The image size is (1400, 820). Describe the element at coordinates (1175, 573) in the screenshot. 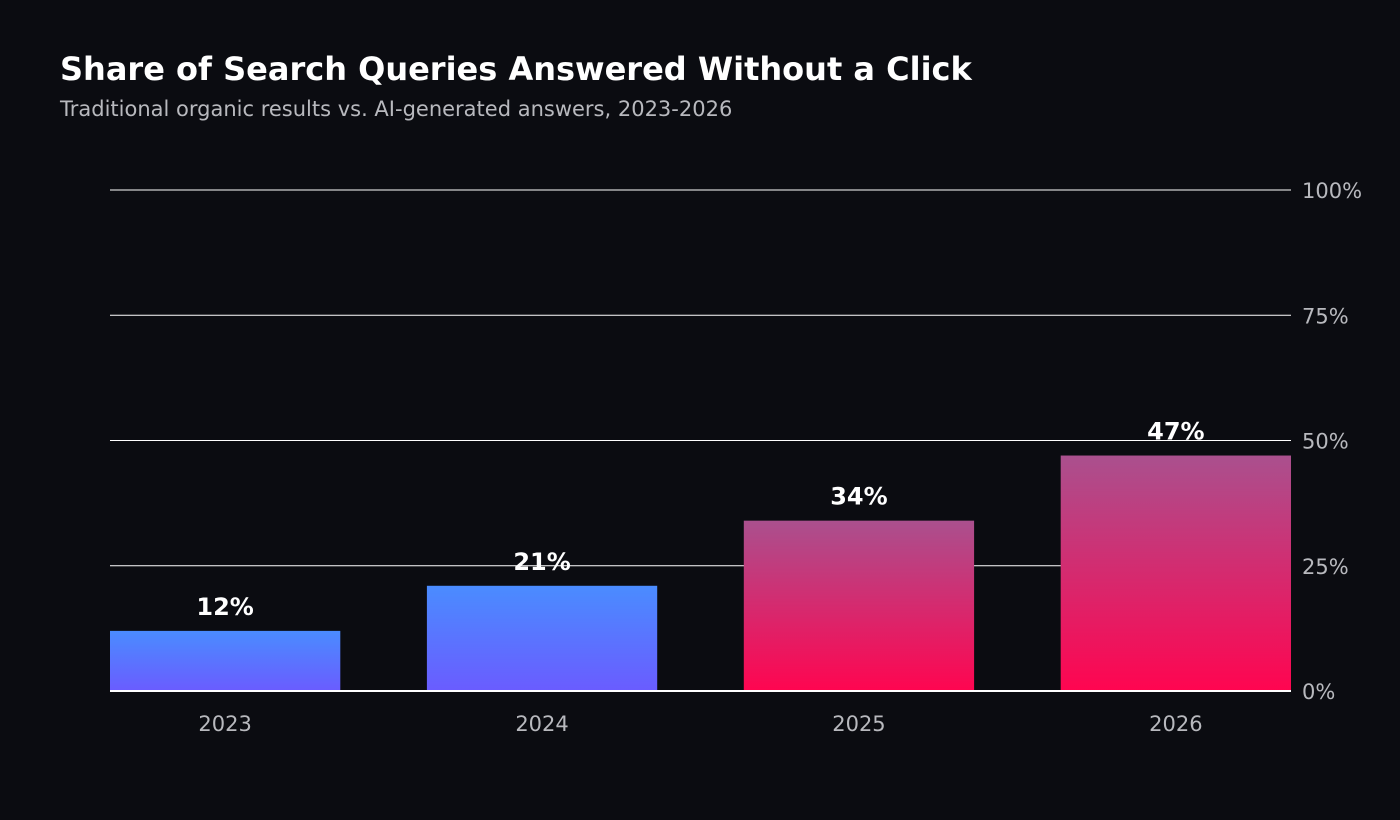

I see `bar-2026` at that location.